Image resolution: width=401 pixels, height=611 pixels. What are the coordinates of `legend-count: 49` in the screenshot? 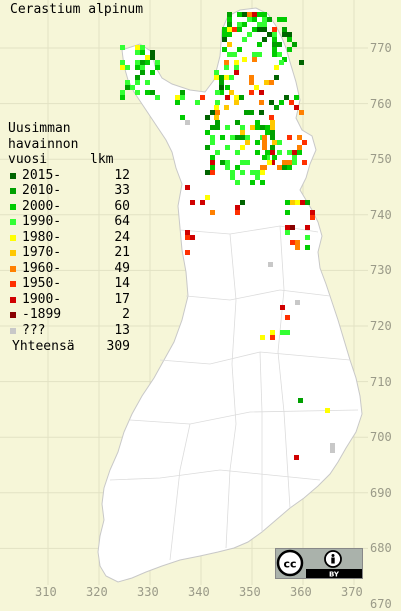 It's located at (122, 268).